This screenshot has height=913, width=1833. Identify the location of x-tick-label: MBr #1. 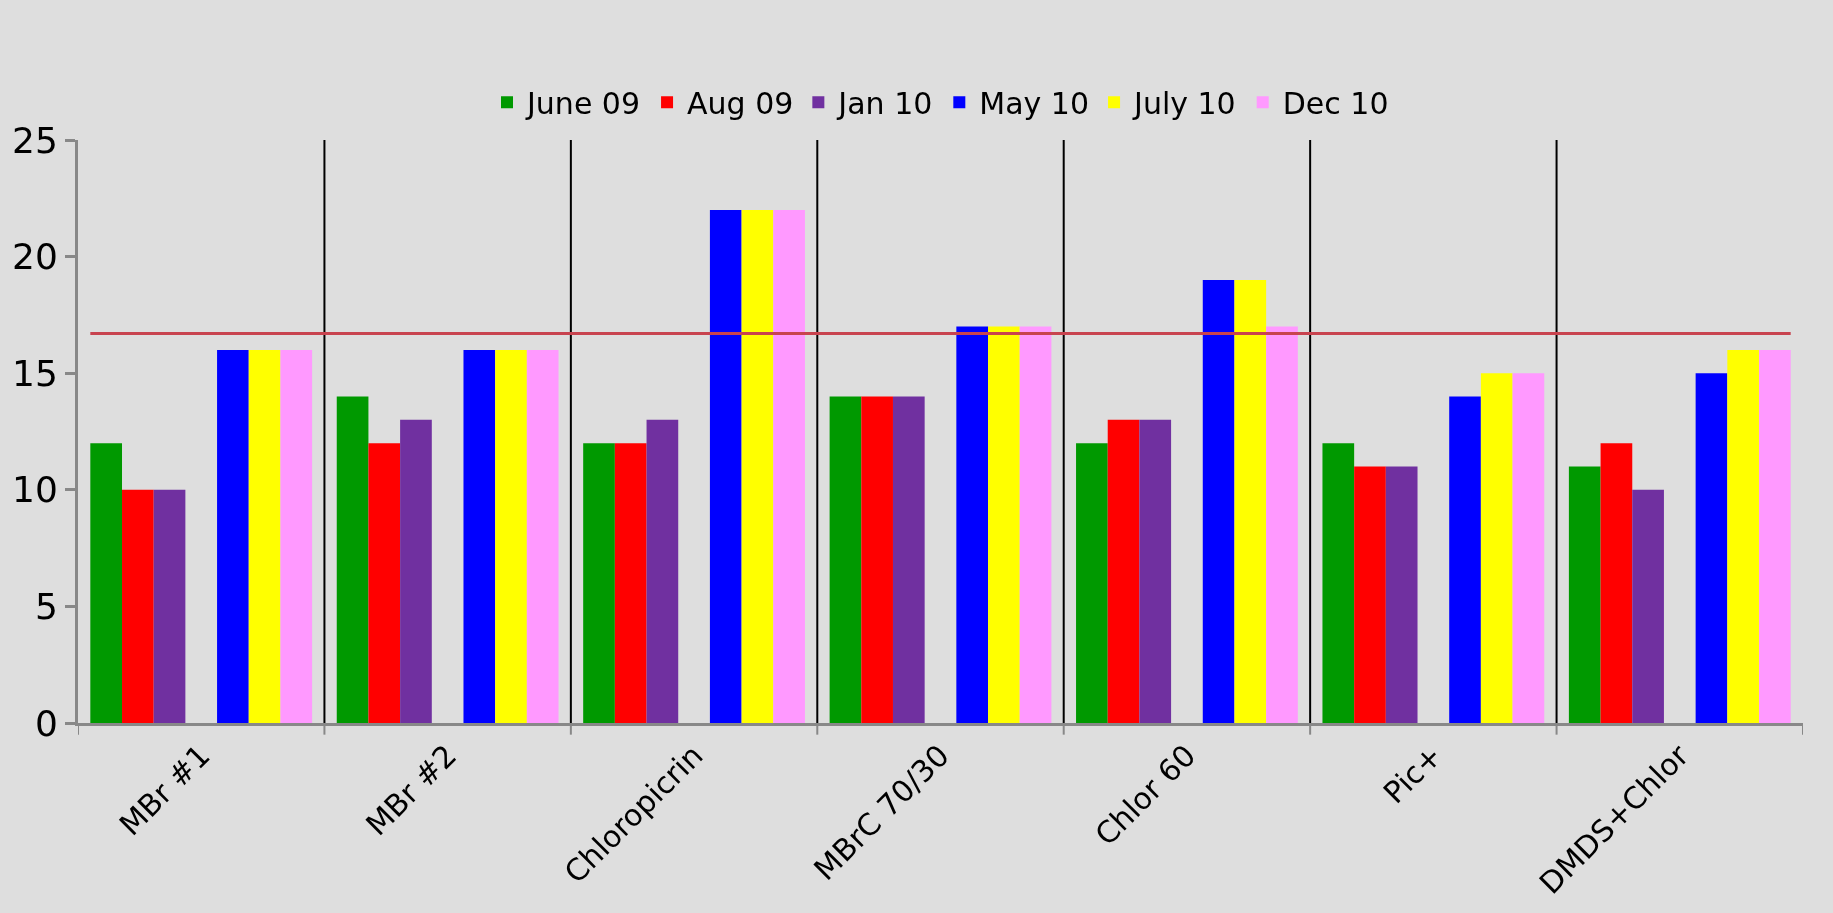
(164, 790).